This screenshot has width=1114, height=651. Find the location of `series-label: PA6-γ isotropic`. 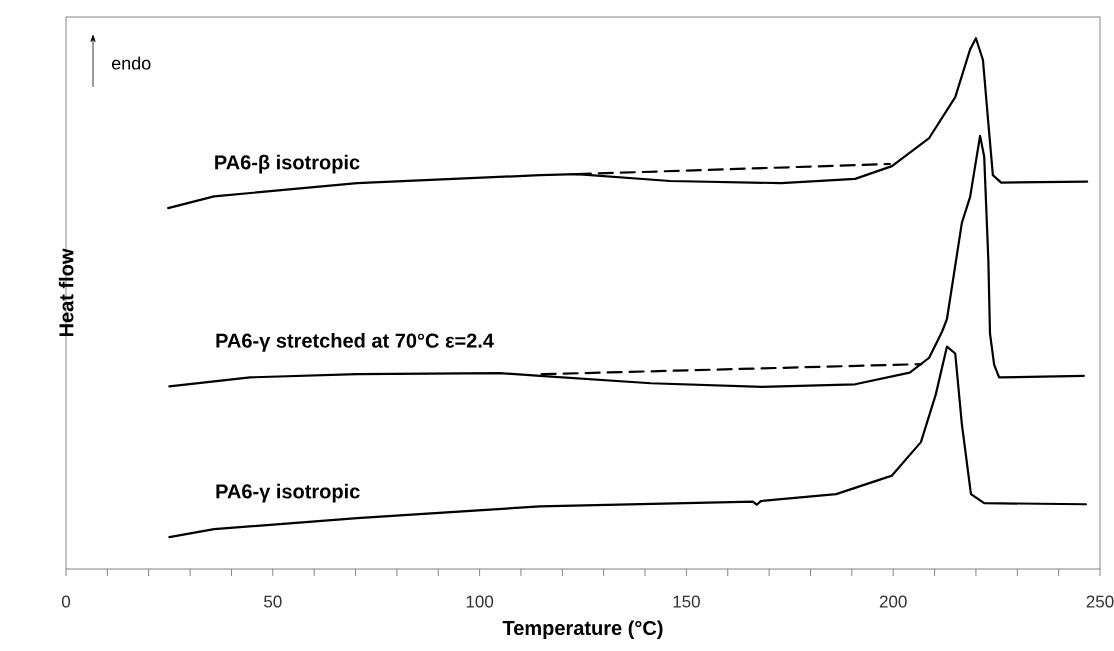

series-label: PA6-γ isotropic is located at coordinates (288, 493).